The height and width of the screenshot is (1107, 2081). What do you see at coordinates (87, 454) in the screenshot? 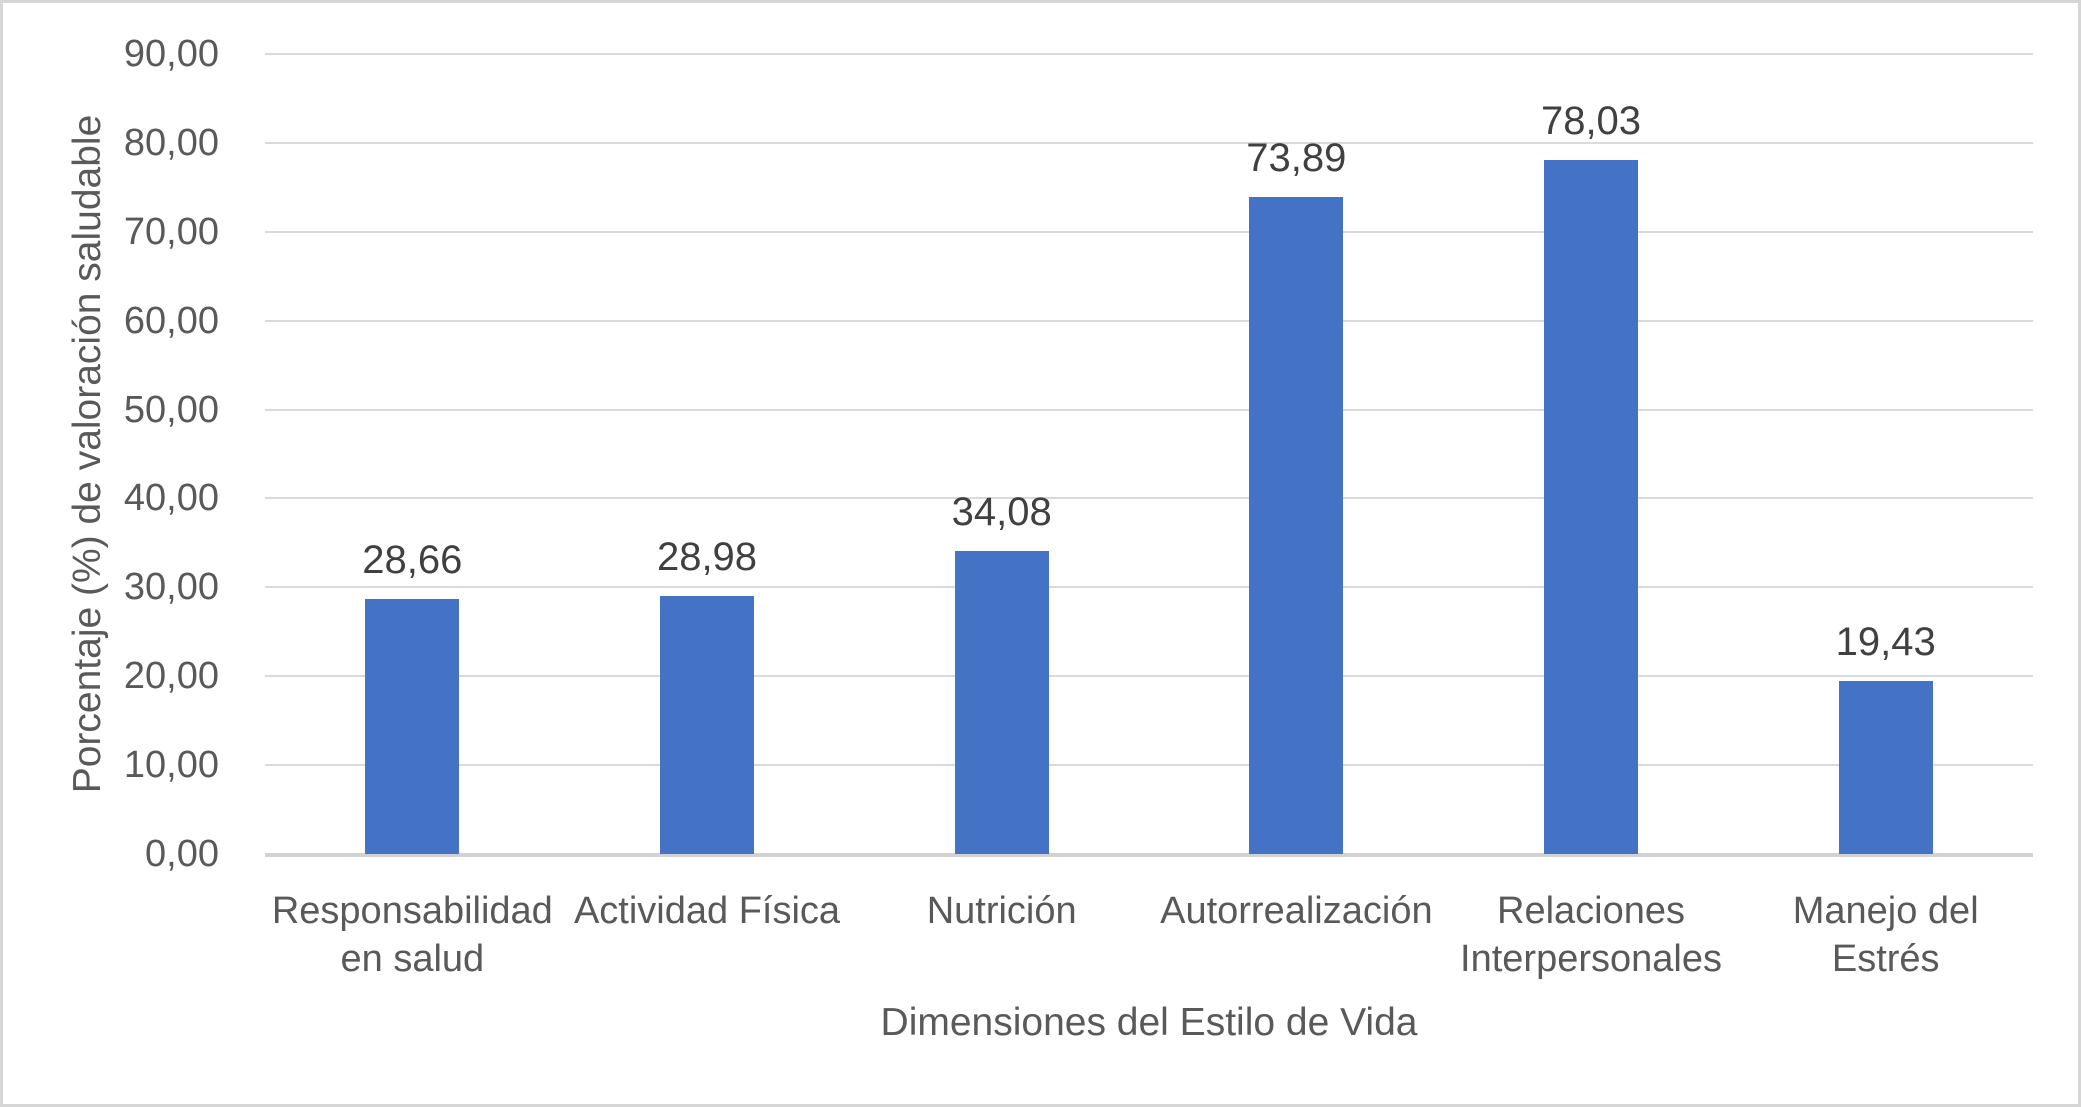
I see `y-axis-title: Porcentaje (%) de valoración saludable` at bounding box center [87, 454].